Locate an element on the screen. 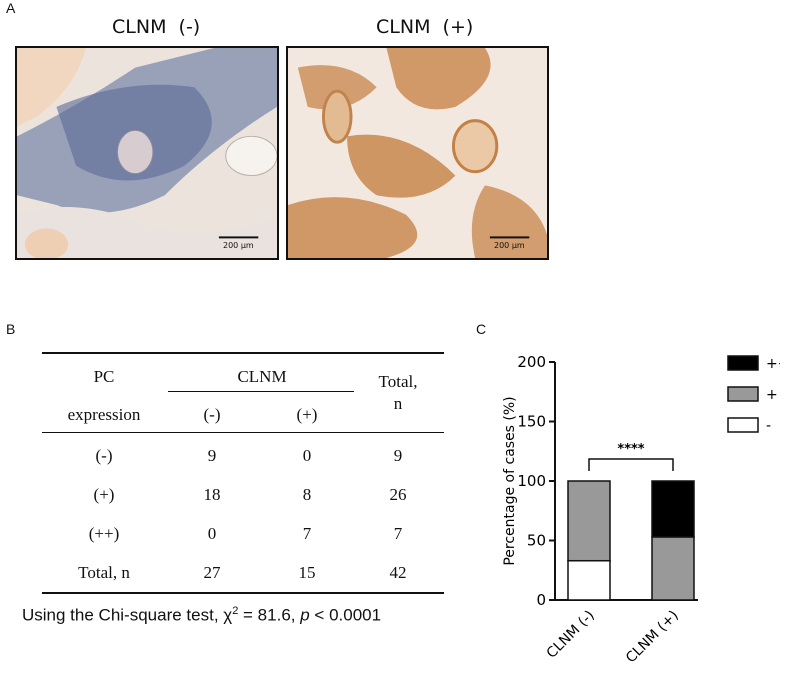 This screenshot has height=676, width=788. row-total-clnm-neg: 27 is located at coordinates (212, 572).